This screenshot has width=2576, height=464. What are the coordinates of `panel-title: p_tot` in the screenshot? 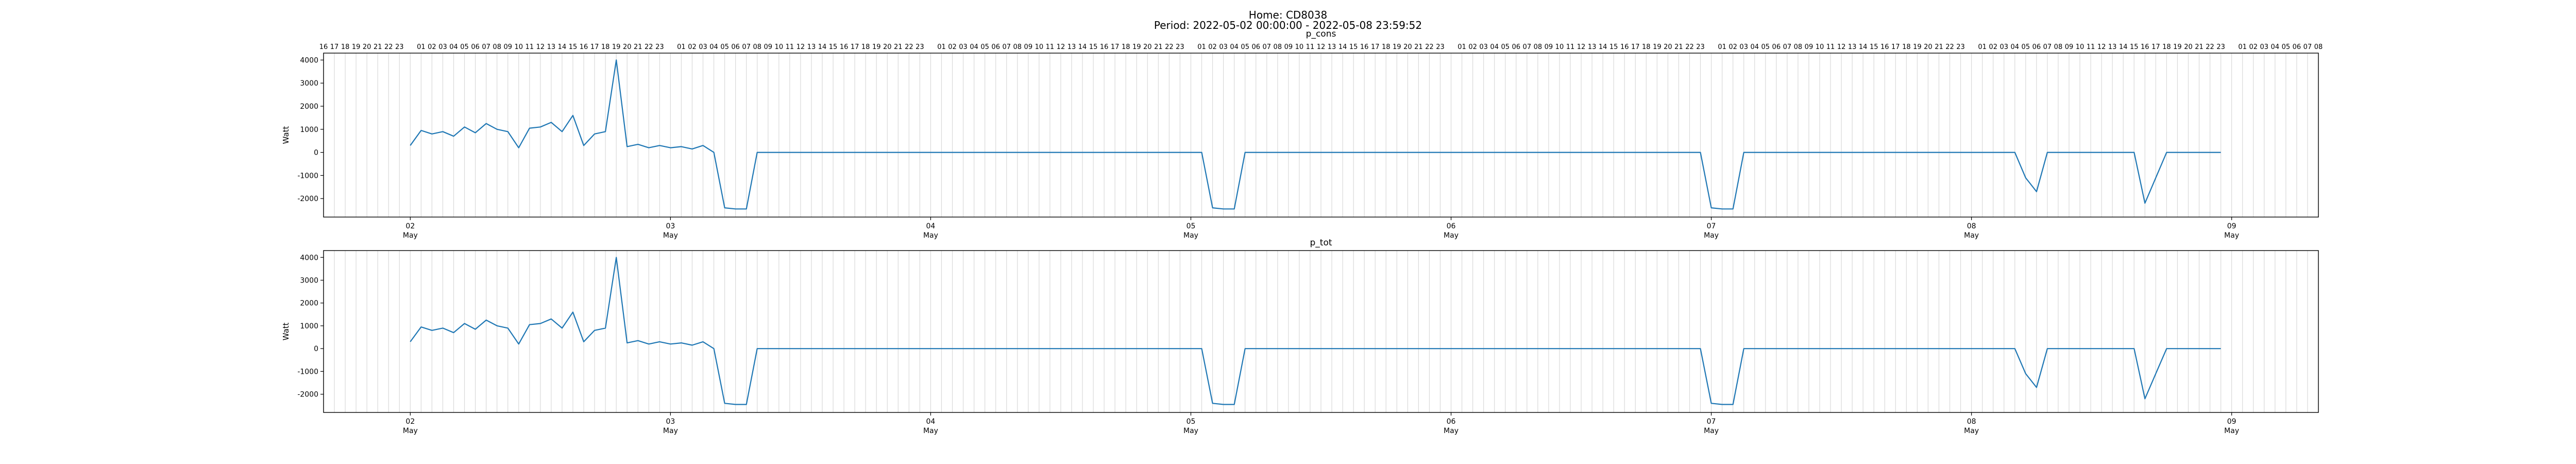 It's located at (1321, 243).